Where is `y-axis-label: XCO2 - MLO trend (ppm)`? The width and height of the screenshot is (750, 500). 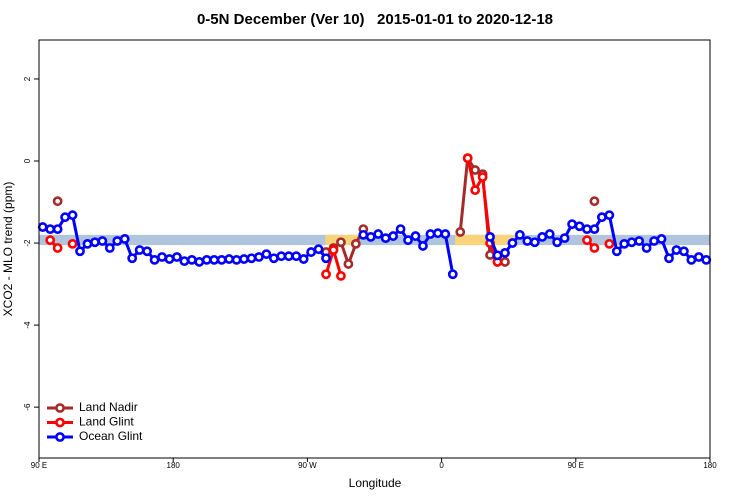 y-axis-label: XCO2 - MLO trend (ppm) is located at coordinates (8, 249).